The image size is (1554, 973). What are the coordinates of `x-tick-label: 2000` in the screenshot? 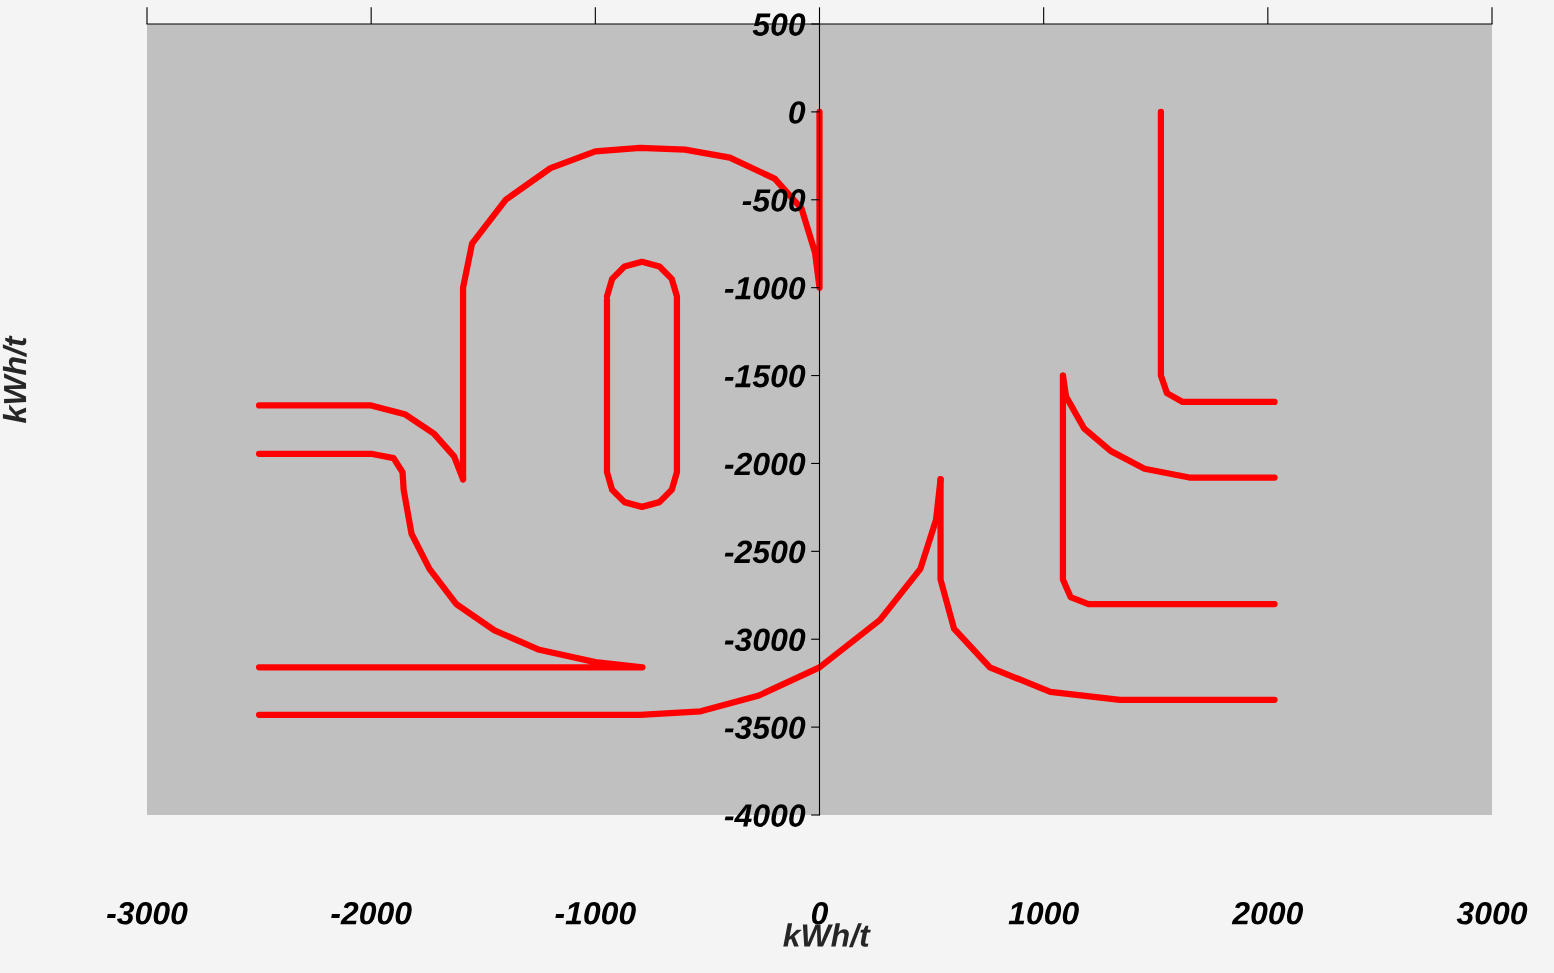 It's located at (1267, 913).